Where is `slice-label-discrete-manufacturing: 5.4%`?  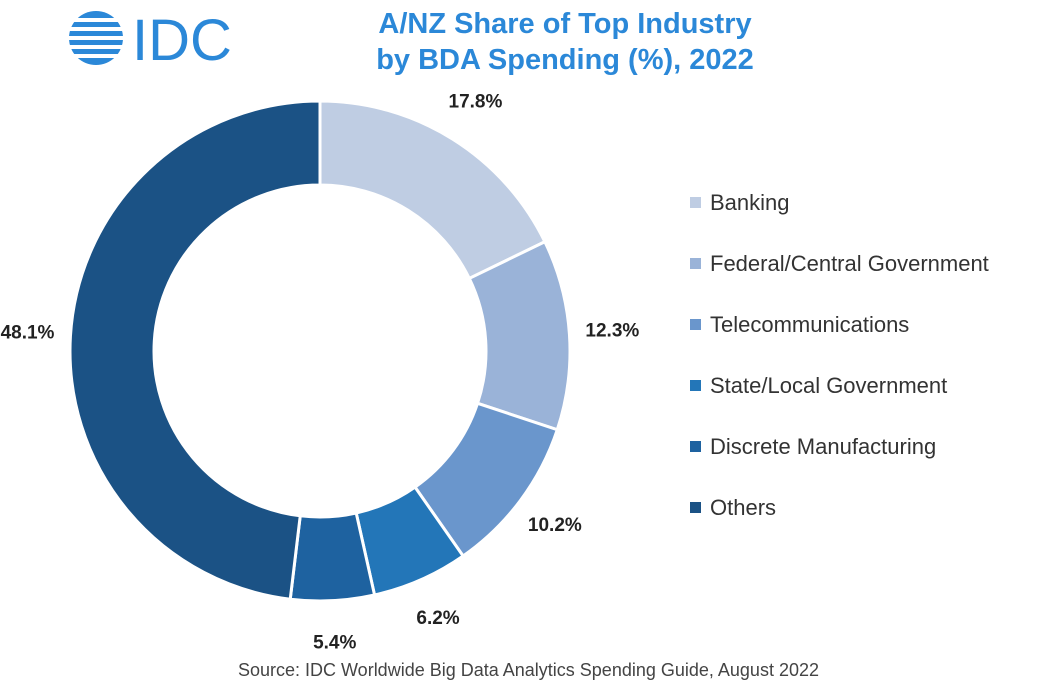
slice-label-discrete-manufacturing: 5.4% is located at coordinates (334, 643).